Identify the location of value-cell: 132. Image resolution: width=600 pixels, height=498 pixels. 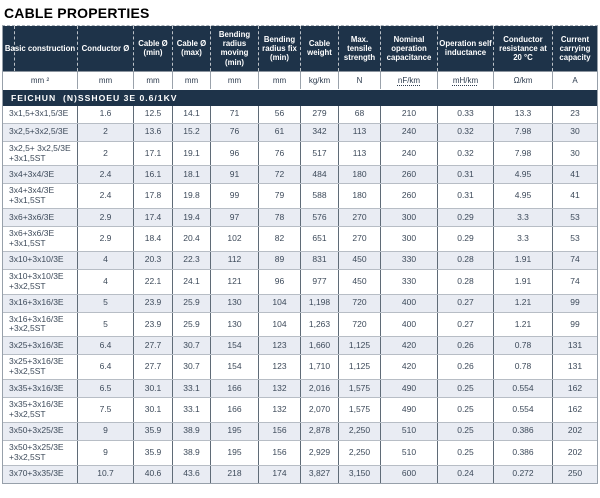
(279, 389).